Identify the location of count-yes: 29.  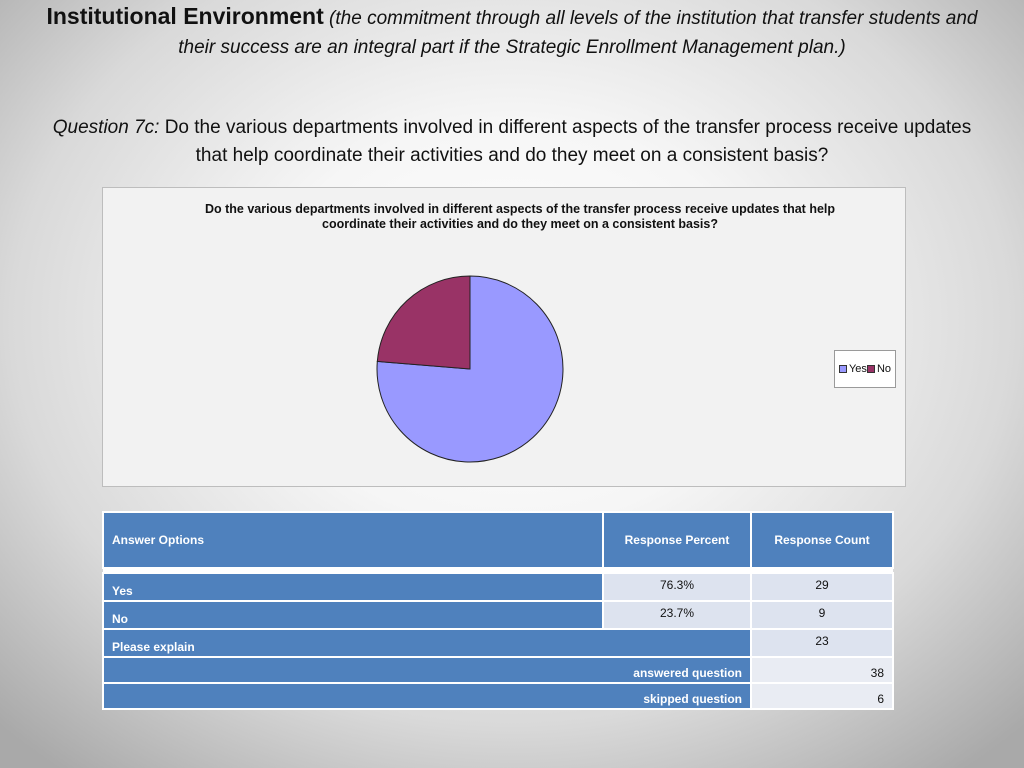
(822, 587).